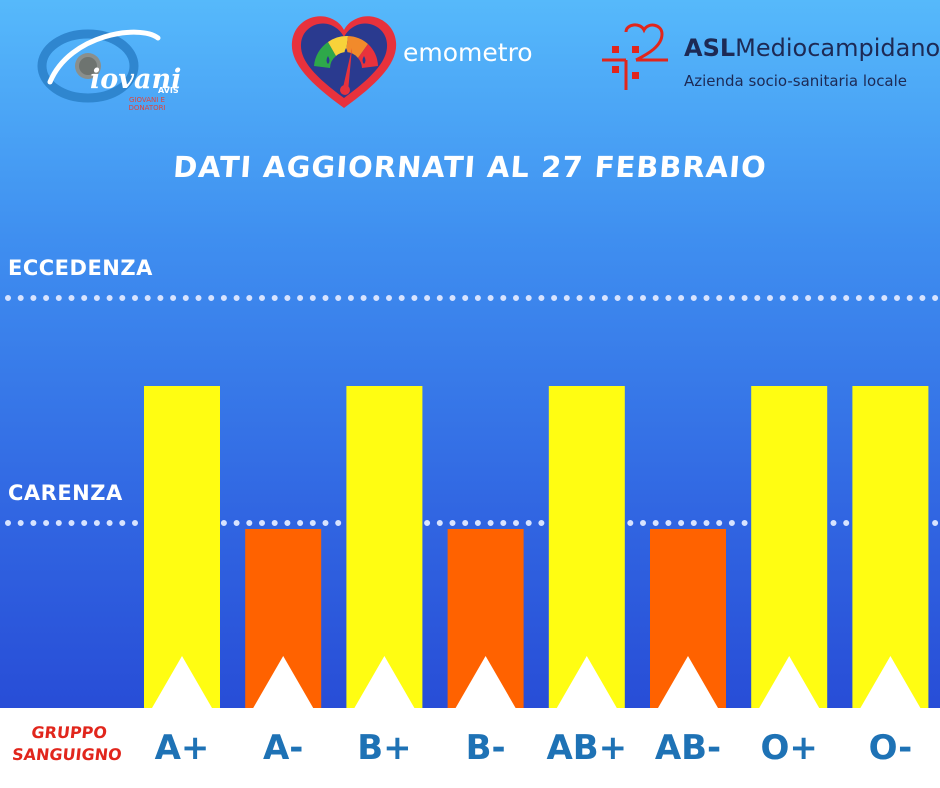 Image resolution: width=940 pixels, height=788 pixels. What do you see at coordinates (283, 682) in the screenshot?
I see `bar-arrow-A-` at bounding box center [283, 682].